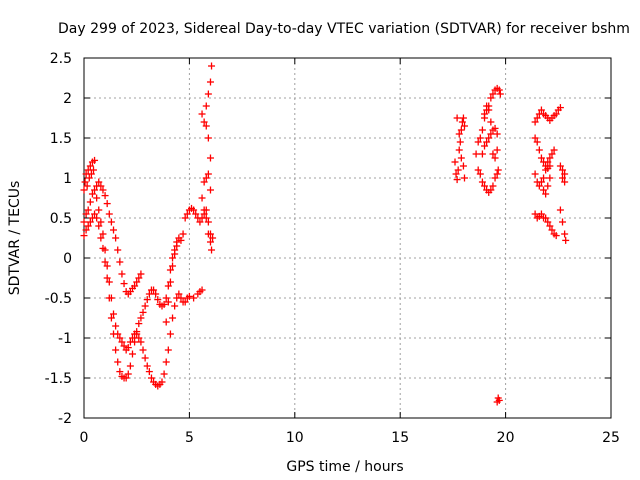 The image size is (640, 480). I want to click on x-tick-label: 15, so click(400, 438).